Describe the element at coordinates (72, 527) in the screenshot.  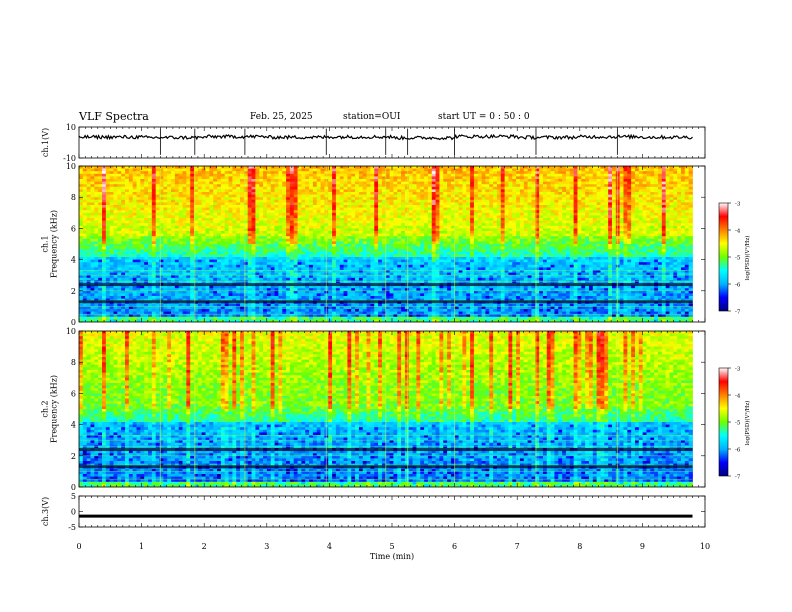
I see `y-tick-label: -5` at that location.